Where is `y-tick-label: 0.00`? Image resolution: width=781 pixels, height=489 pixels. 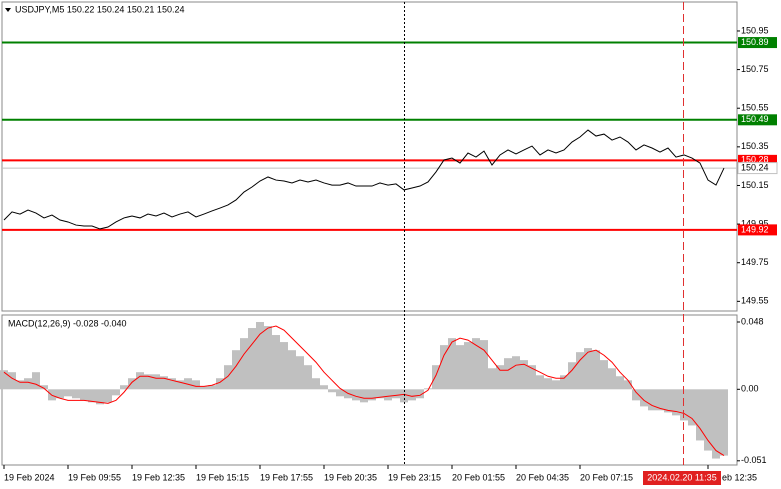
y-tick-label: 0.00 is located at coordinates (750, 389).